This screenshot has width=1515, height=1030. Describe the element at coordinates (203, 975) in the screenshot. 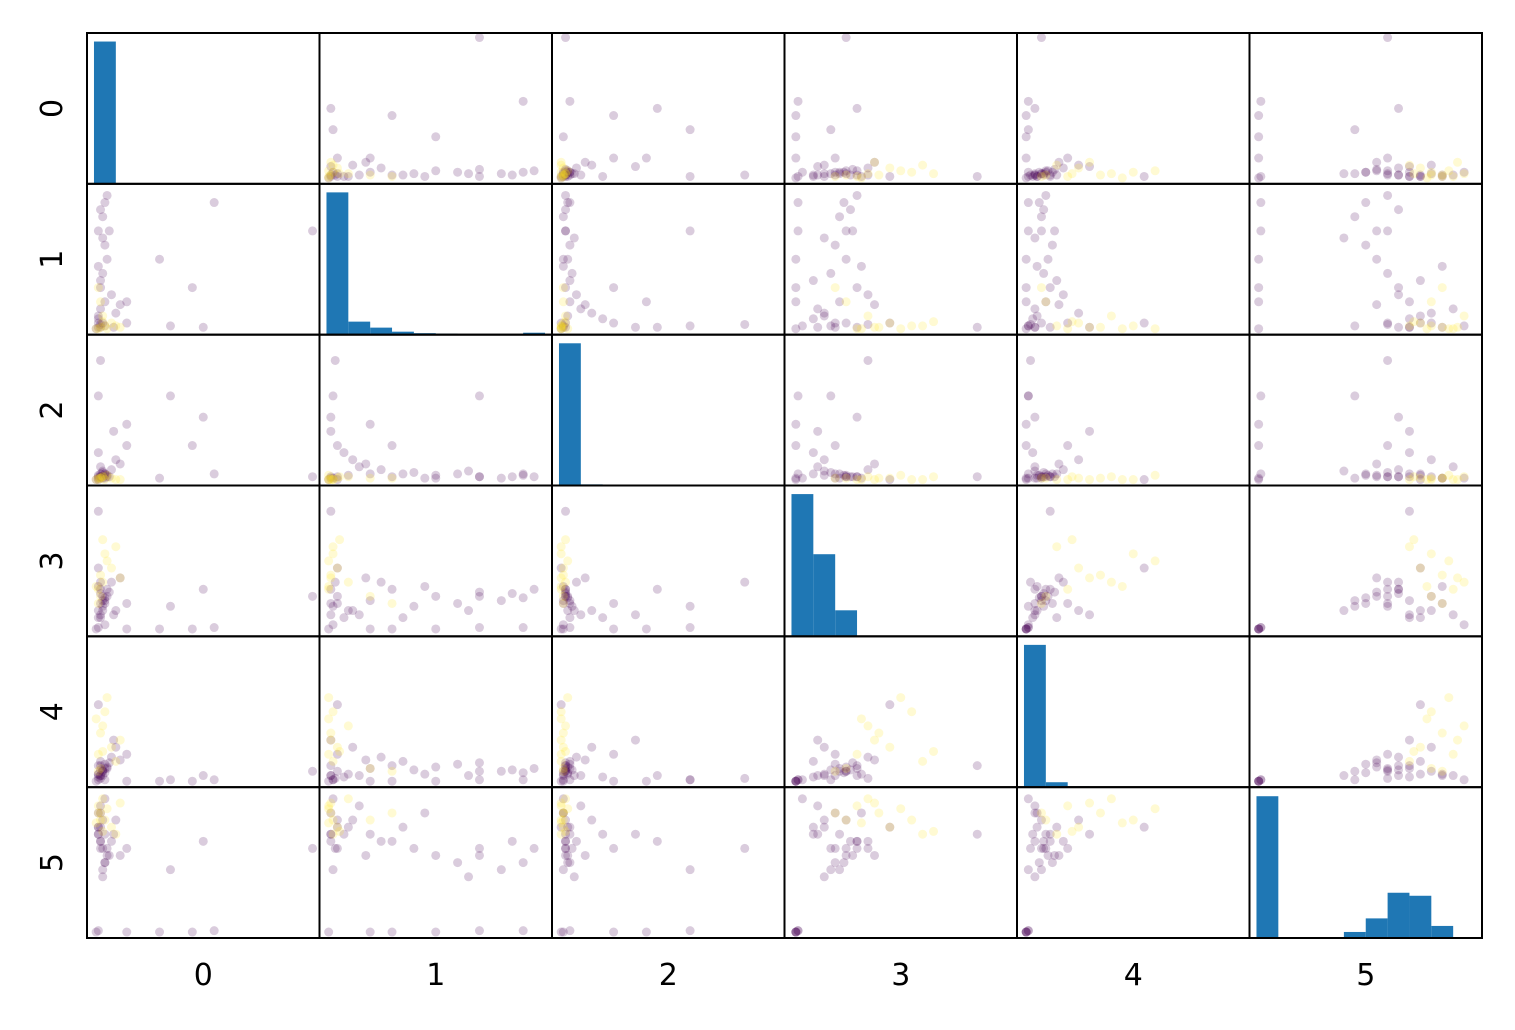

I see `x-axis-label: 0` at that location.